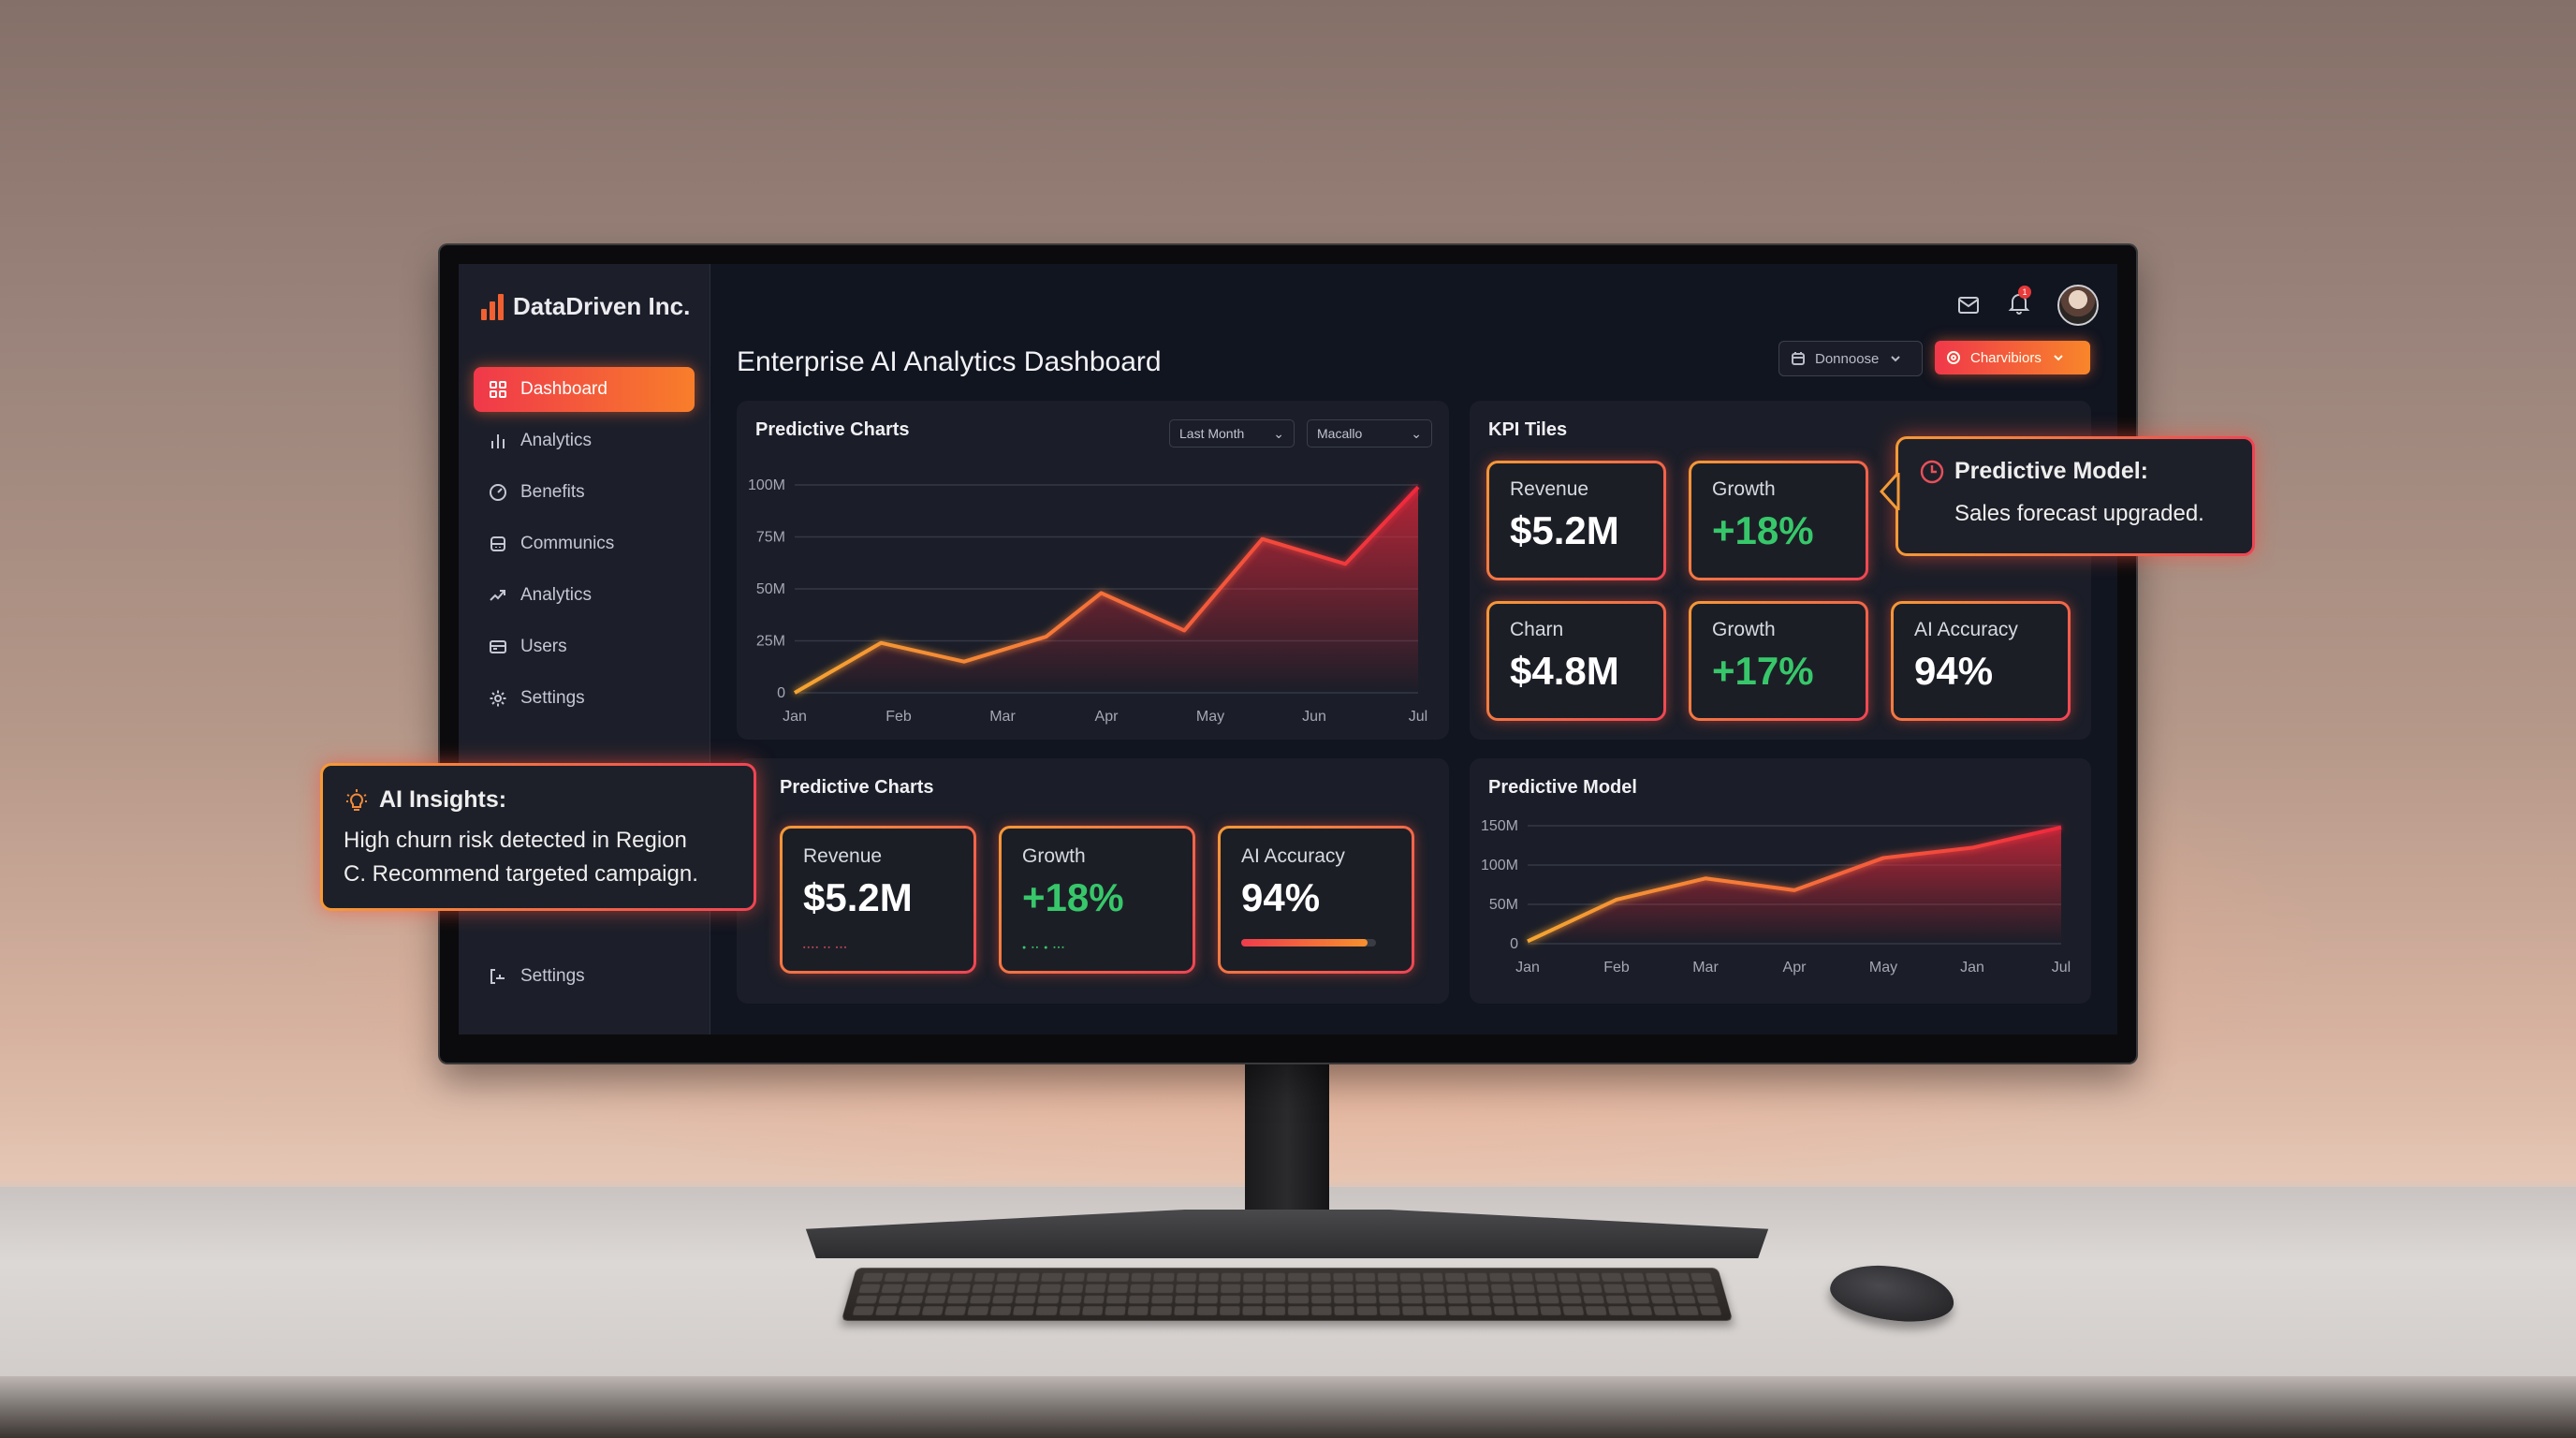  I want to click on tile-value: 94%, so click(1954, 671).